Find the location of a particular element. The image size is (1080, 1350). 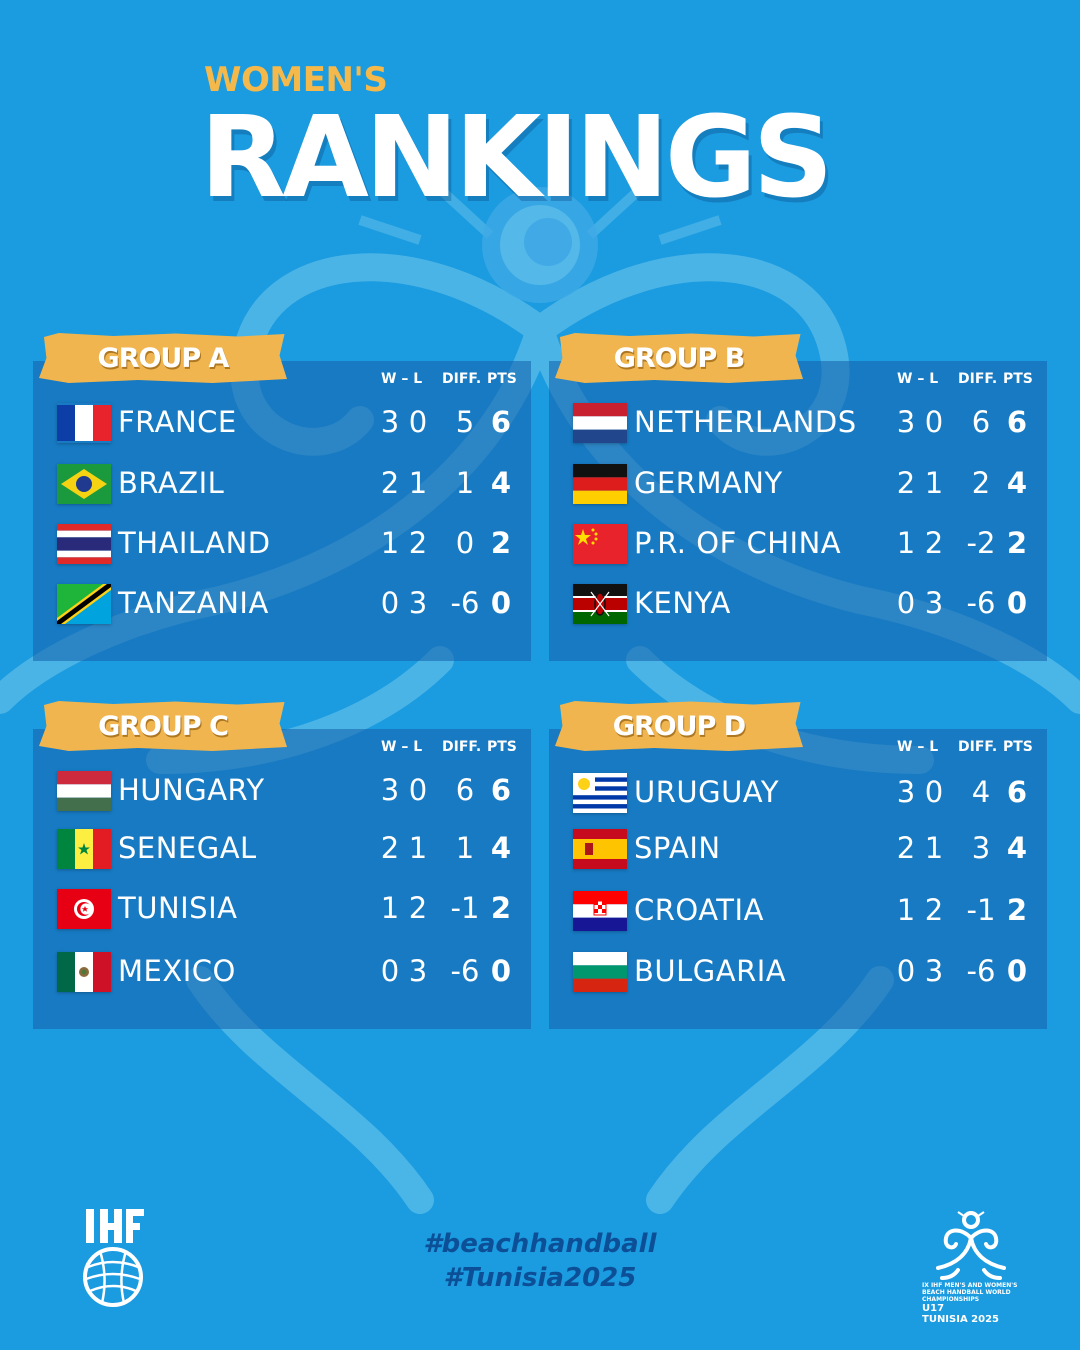

country-name: CROATIA is located at coordinates (699, 910).